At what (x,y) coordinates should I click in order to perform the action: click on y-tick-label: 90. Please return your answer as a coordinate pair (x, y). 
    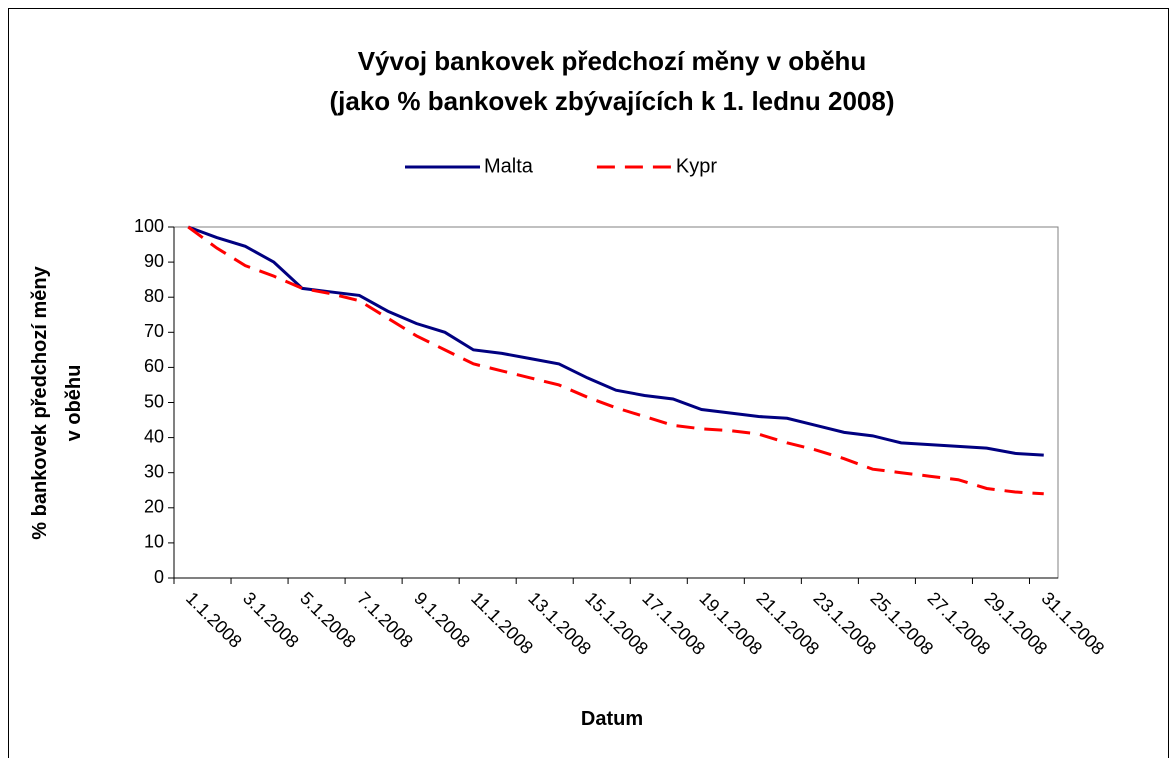
    Looking at the image, I should click on (154, 261).